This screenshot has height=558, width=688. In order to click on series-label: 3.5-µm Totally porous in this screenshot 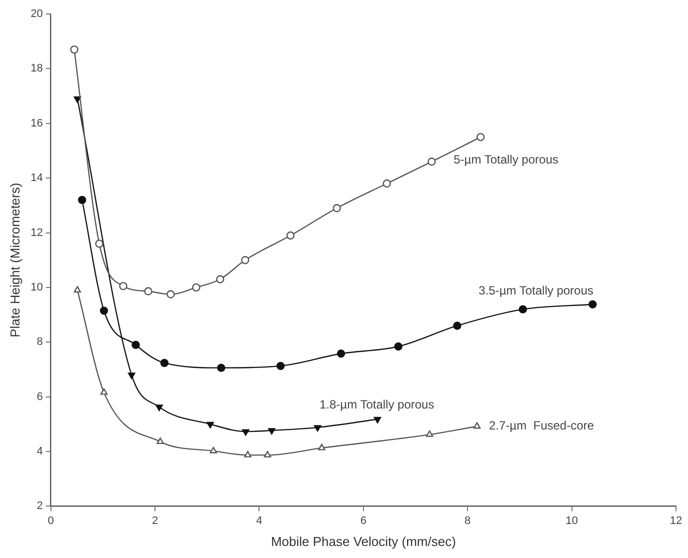, I will do `click(536, 291)`.